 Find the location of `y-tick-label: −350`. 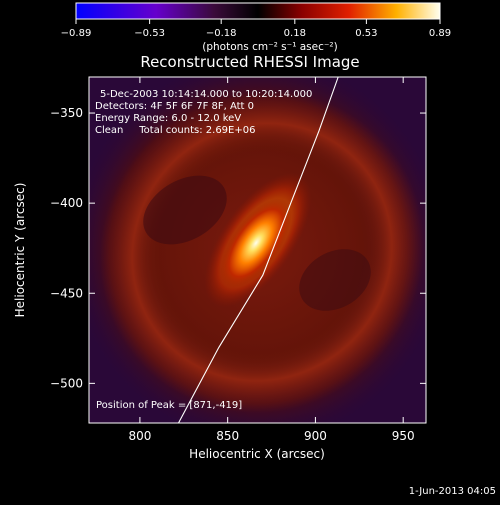

y-tick-label: −350 is located at coordinates (66, 113).